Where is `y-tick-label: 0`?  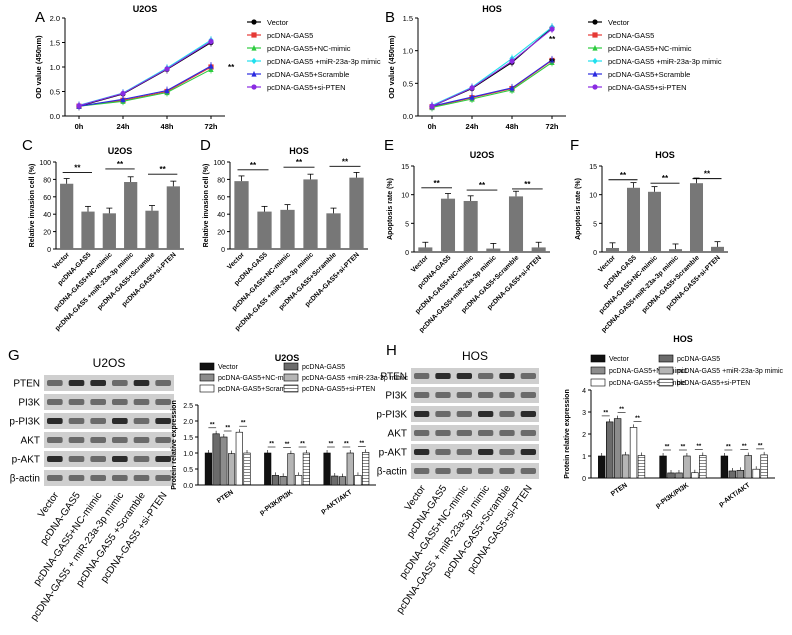 y-tick-label: 0 is located at coordinates (49, 250).